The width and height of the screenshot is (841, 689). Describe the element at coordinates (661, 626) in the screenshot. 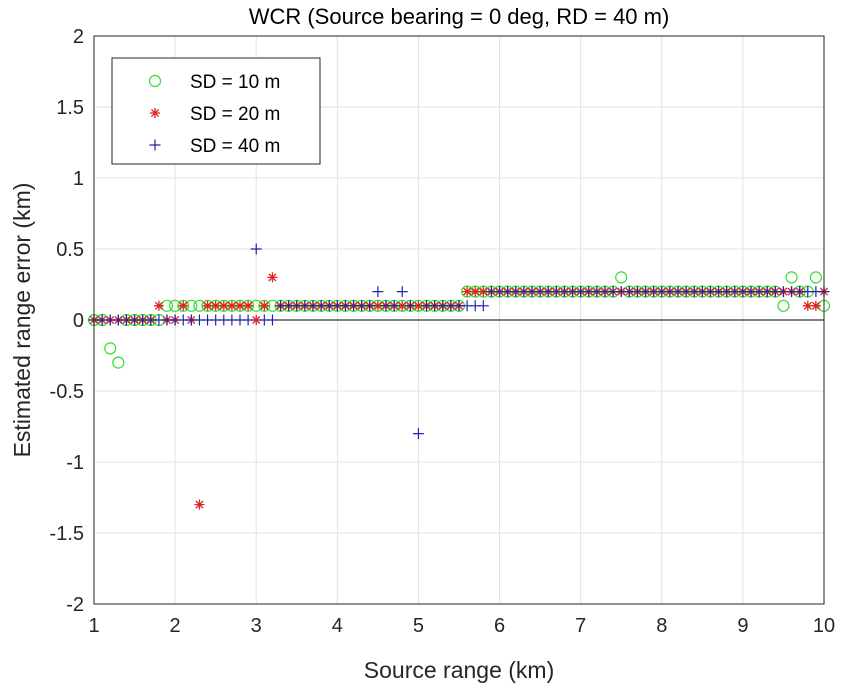

I see `x-tick-label: 8` at that location.